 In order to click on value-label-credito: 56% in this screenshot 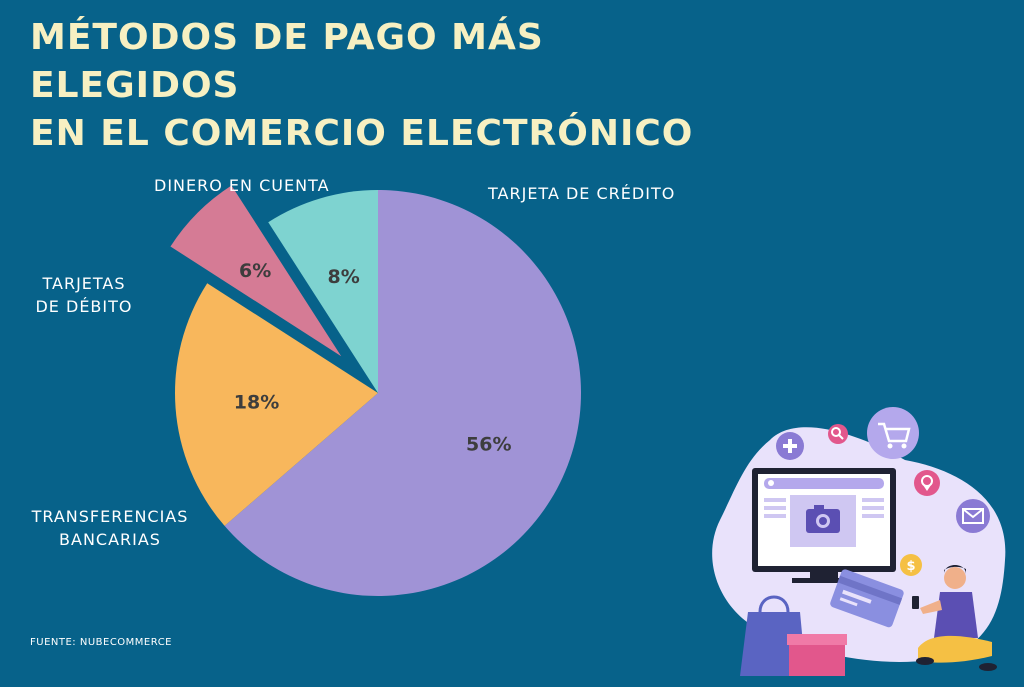, I will do `click(488, 445)`.